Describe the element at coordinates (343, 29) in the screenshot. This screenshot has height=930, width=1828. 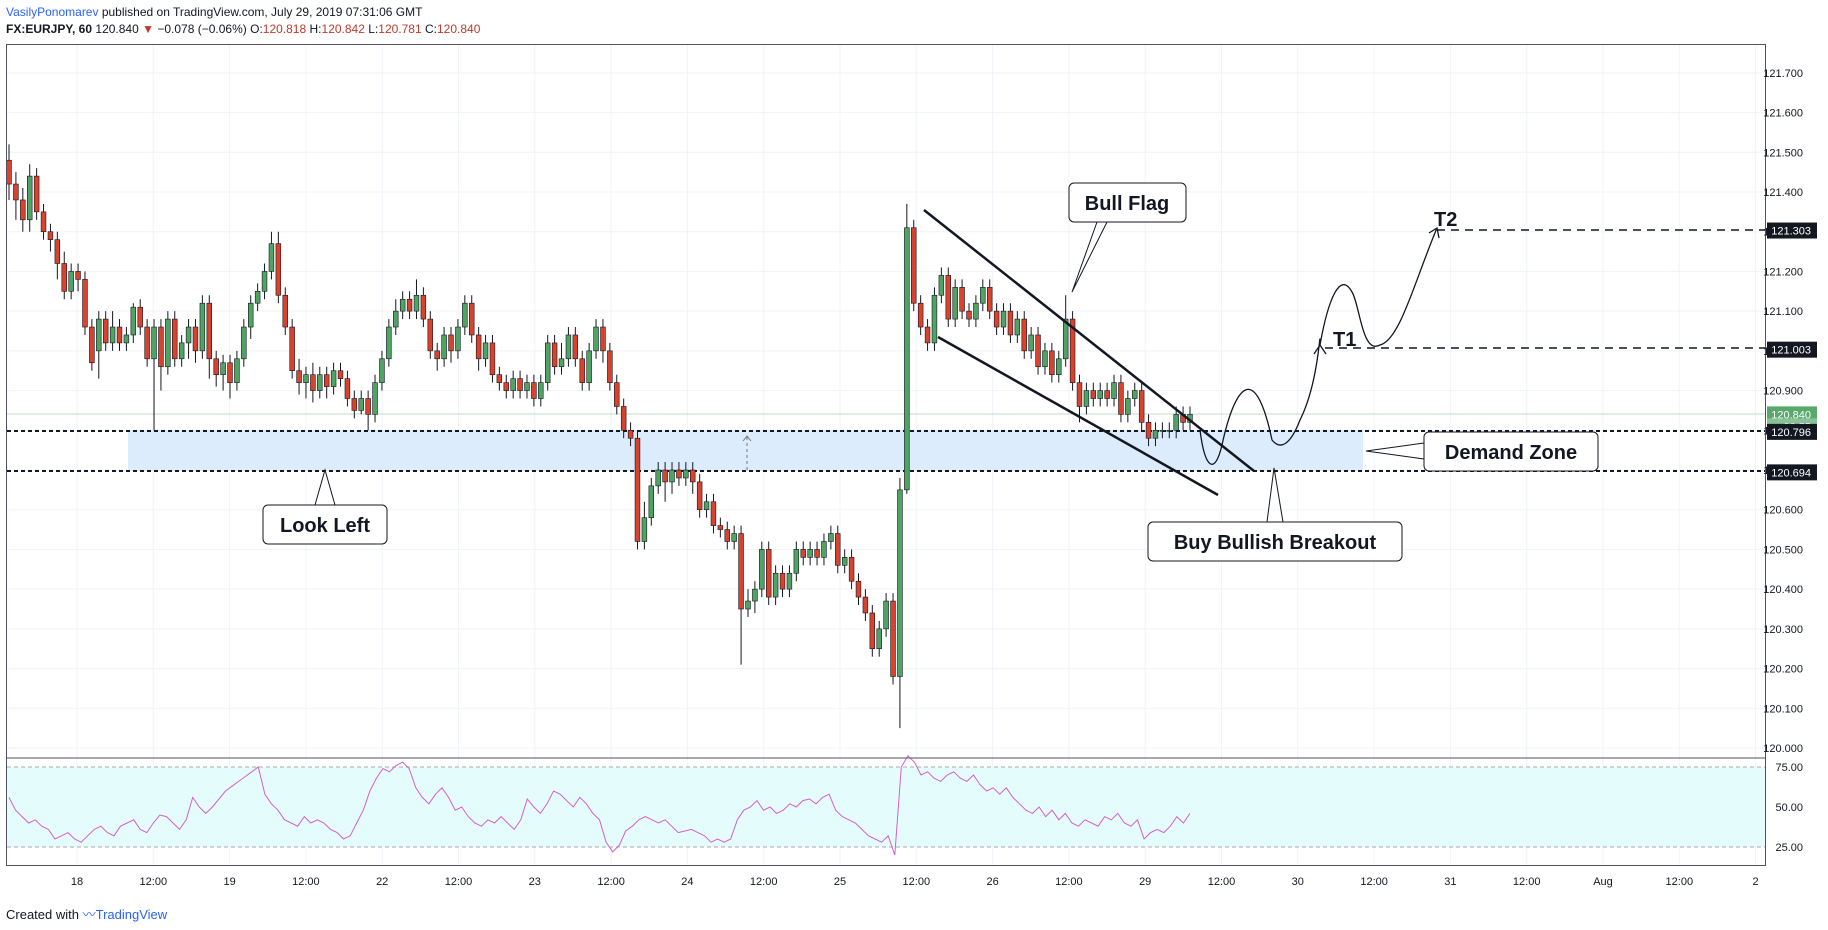
I see `high-value: 120.842` at that location.